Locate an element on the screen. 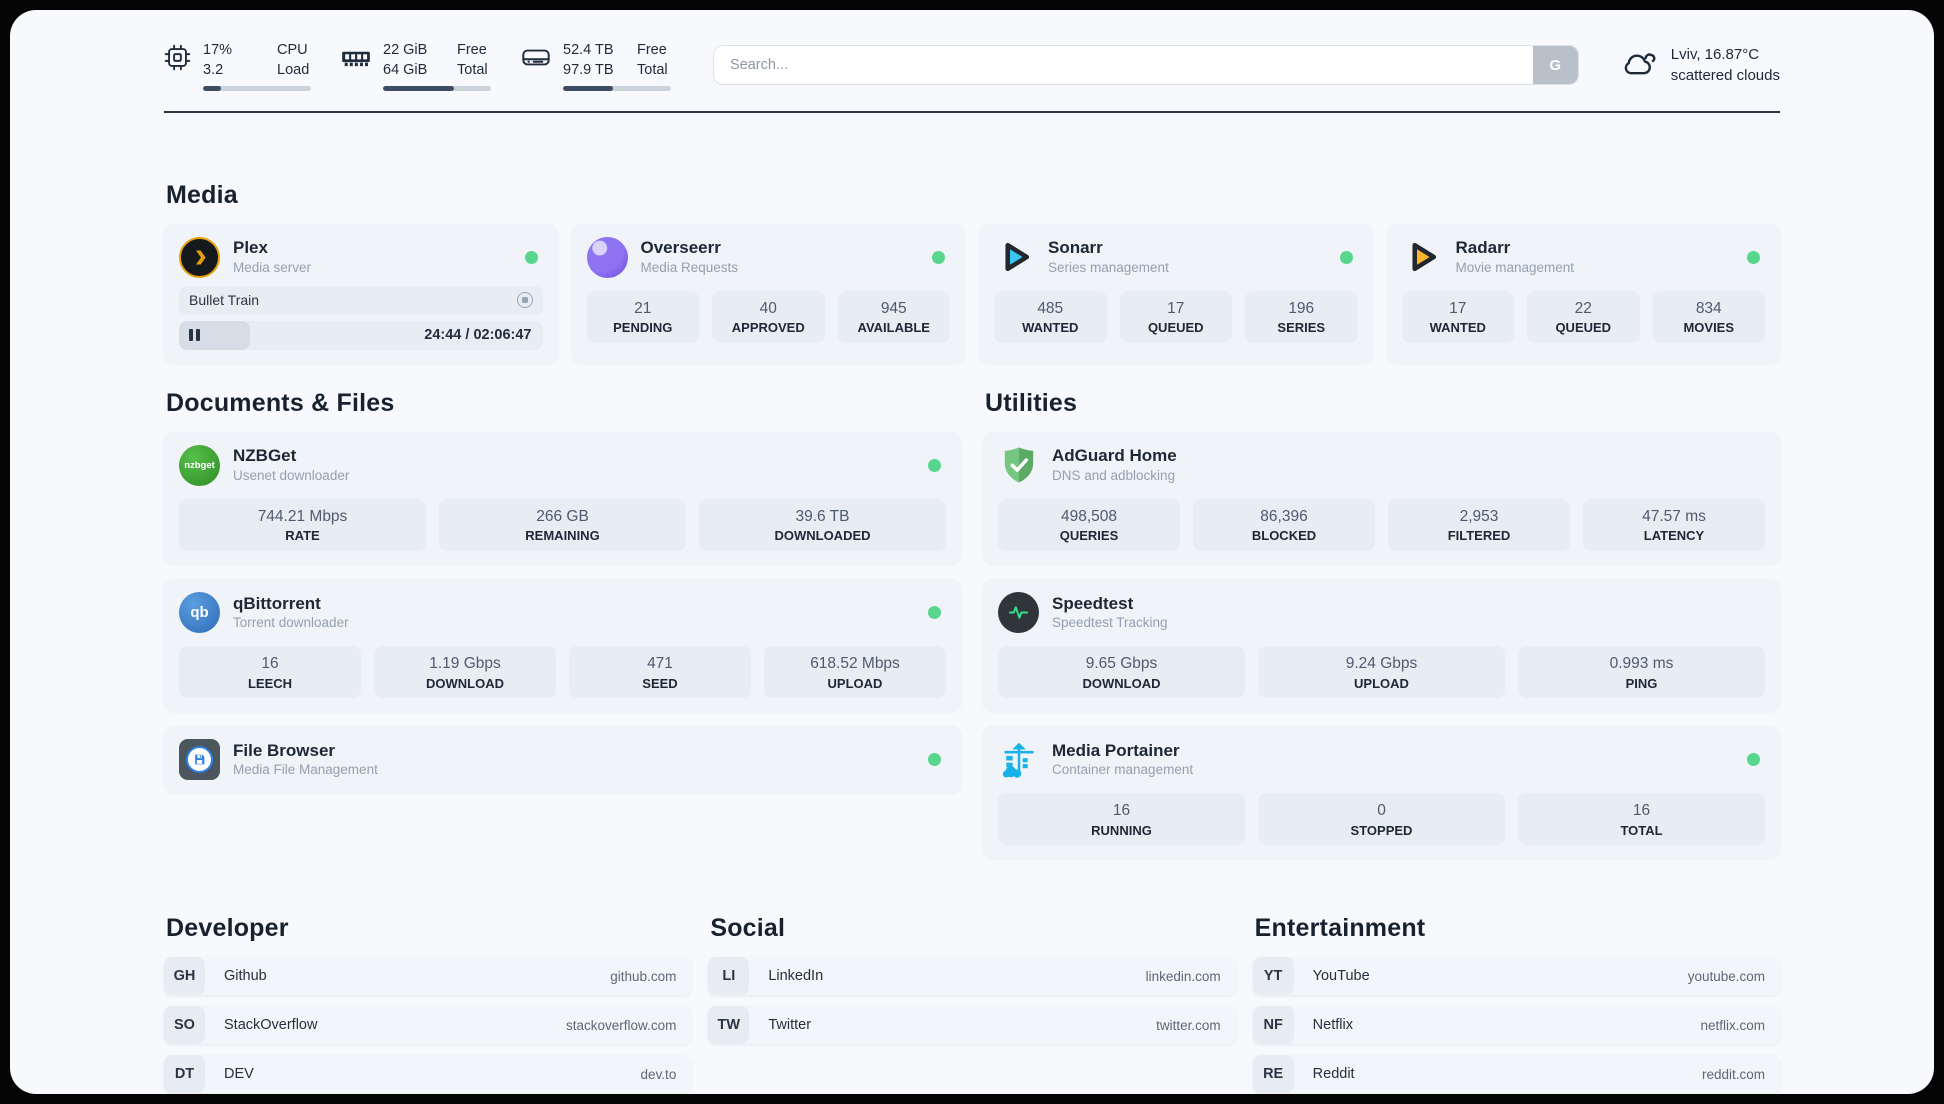 This screenshot has height=1104, width=1944. app-subtitle: Speedtest Tracking is located at coordinates (1110, 622).